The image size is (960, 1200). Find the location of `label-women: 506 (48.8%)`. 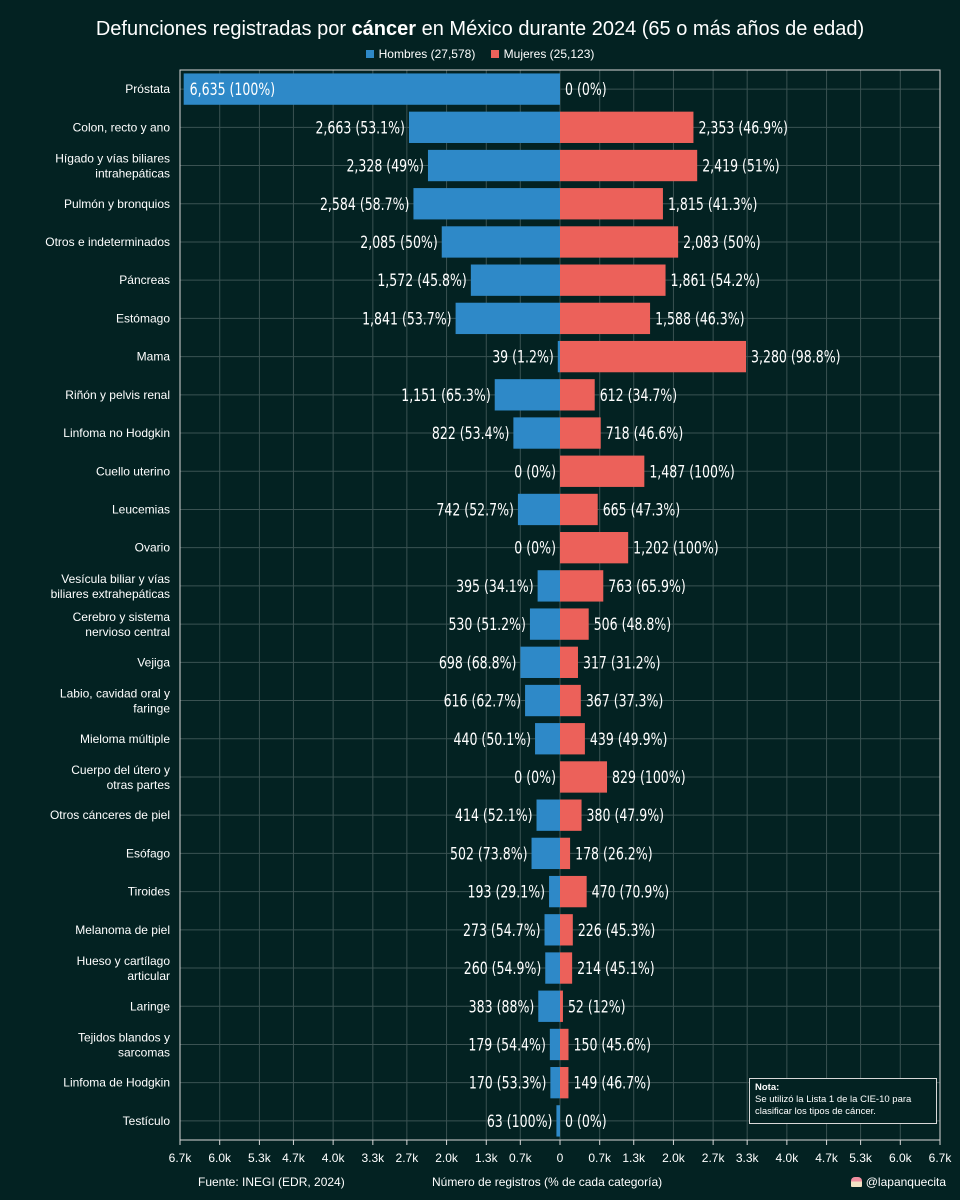

label-women: 506 (48.8%) is located at coordinates (633, 625).